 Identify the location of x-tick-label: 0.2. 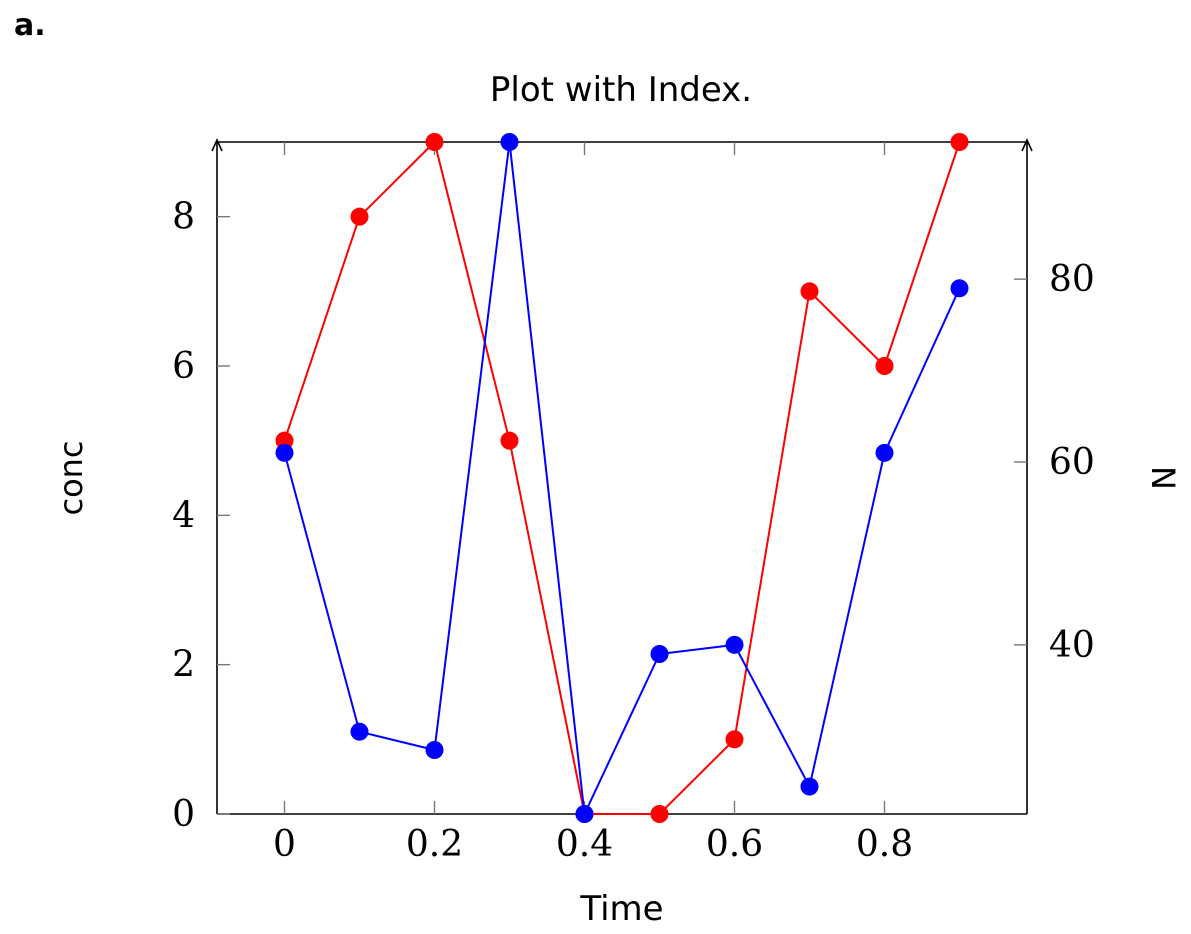
(434, 844).